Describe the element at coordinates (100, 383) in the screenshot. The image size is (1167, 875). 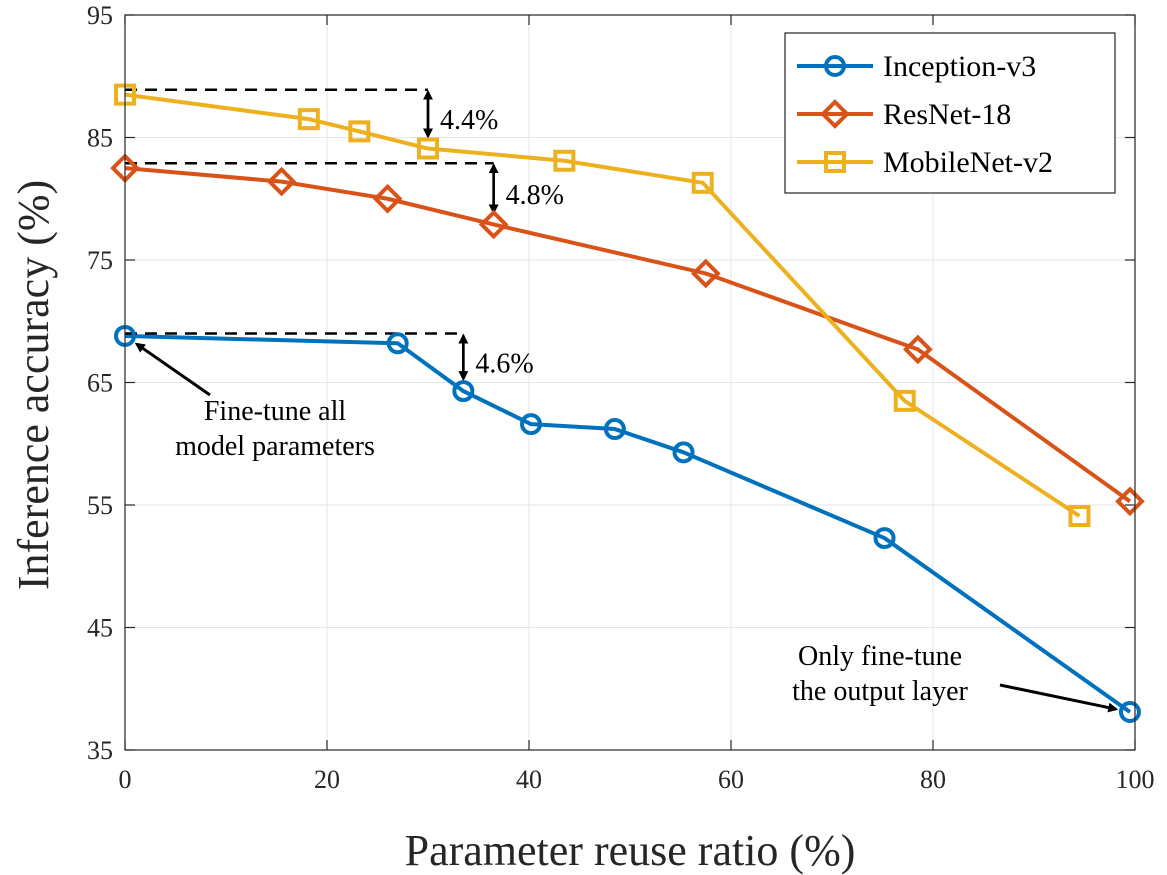
I see `y-tick-label: 65` at that location.